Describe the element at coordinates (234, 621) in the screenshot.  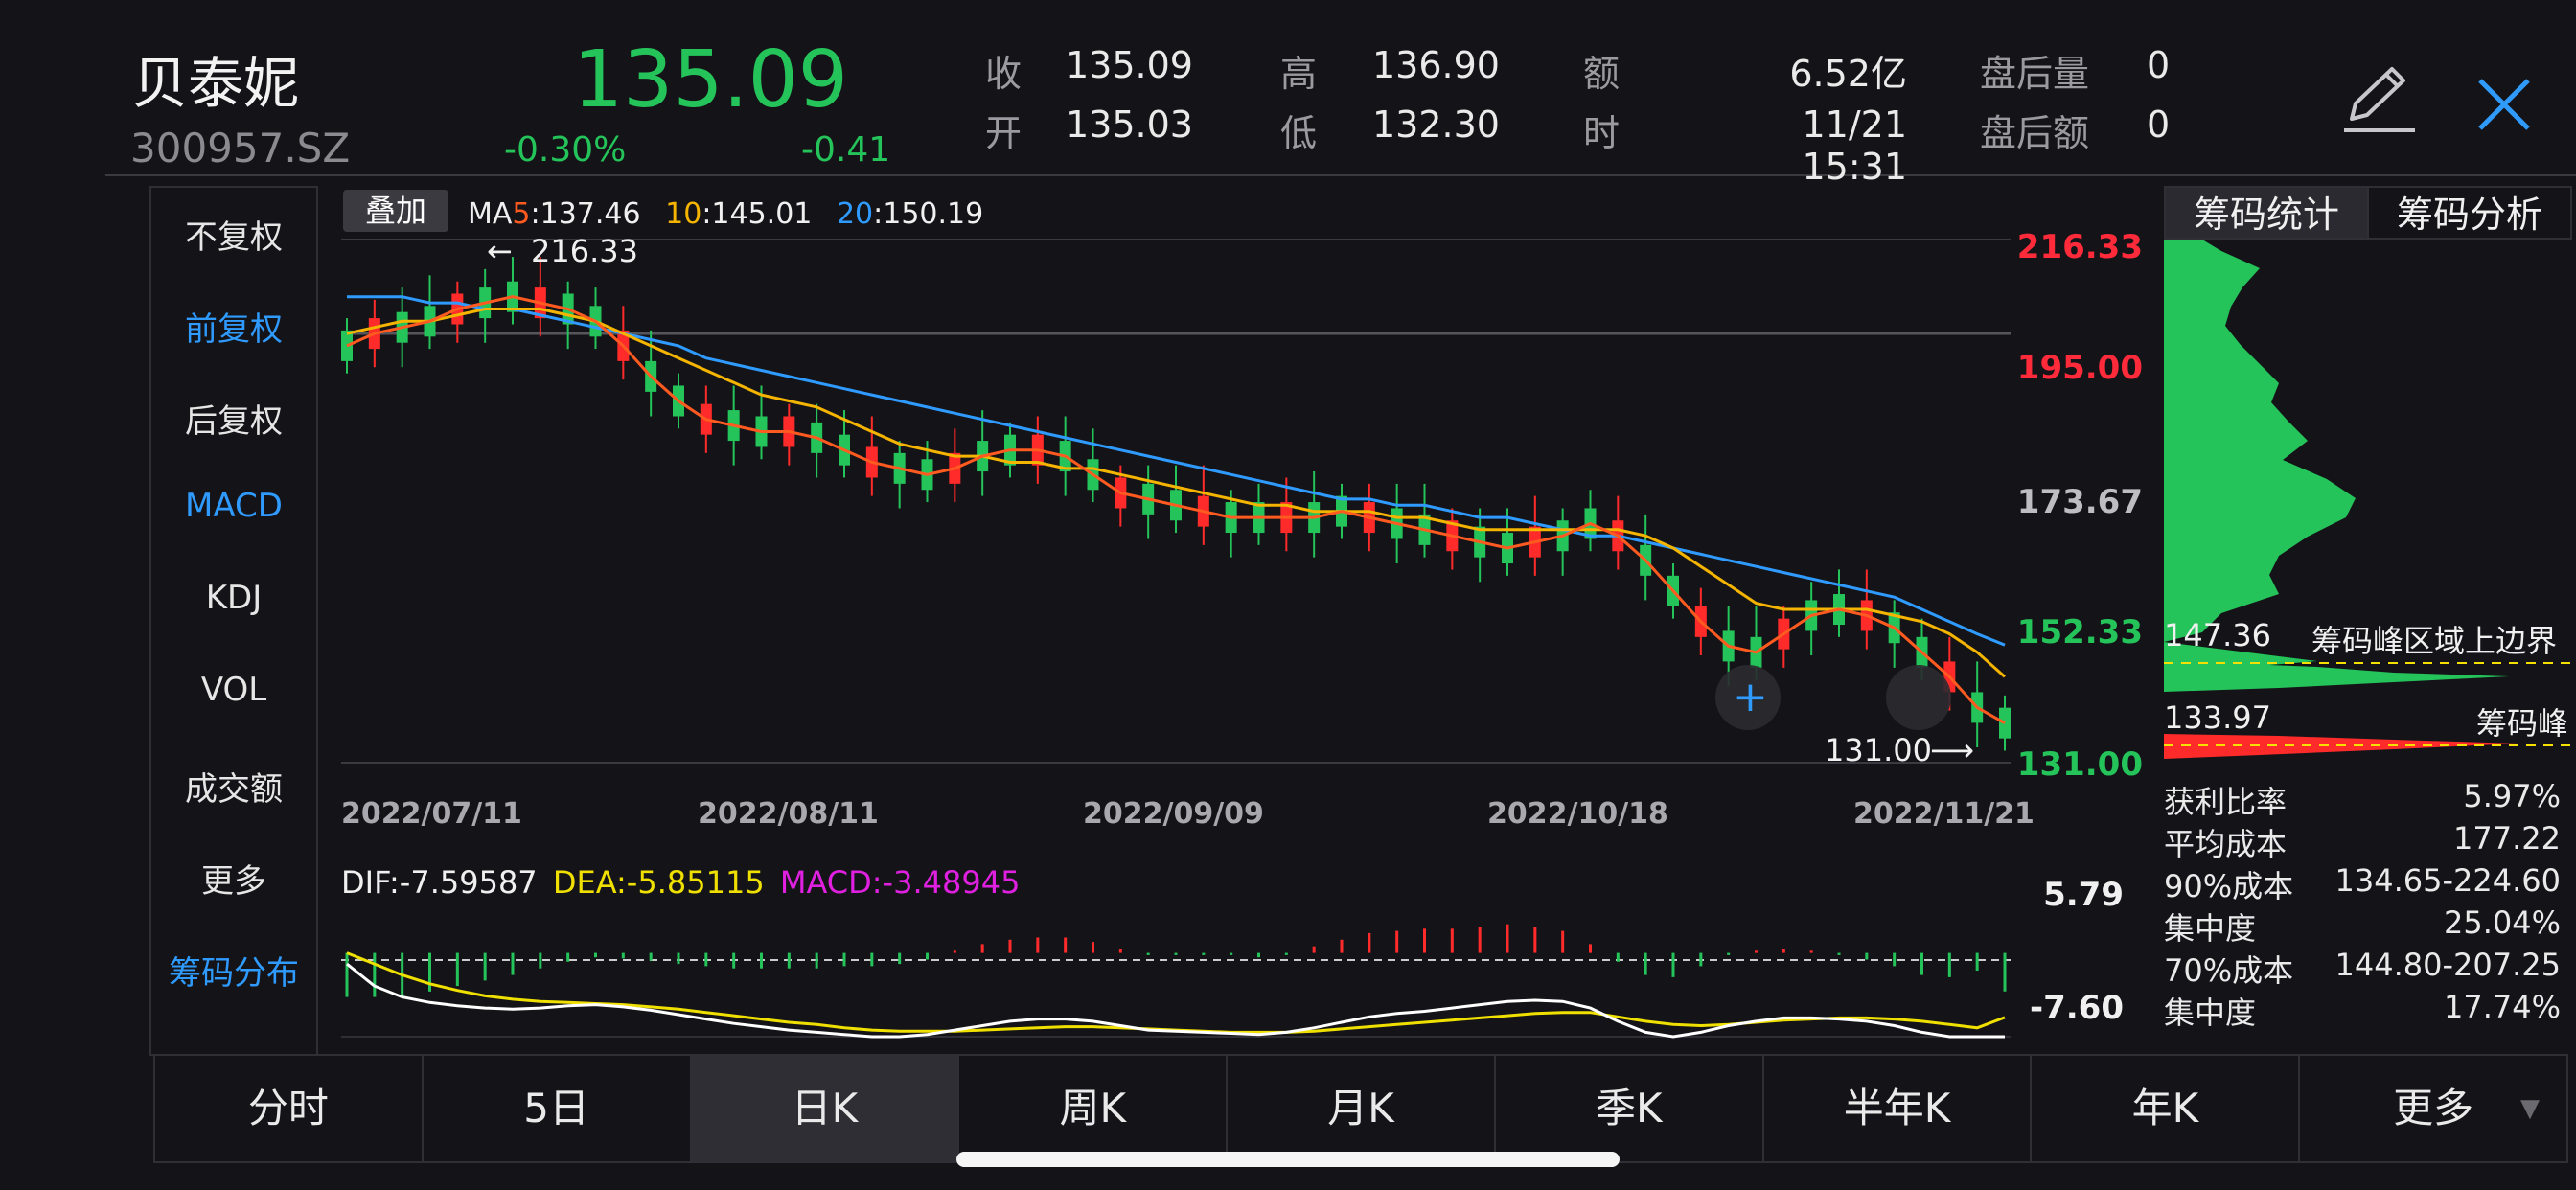
I see `left-menu: 不复权 前复权 后复权 MACD KDJ VOL 成交额 更多 筹码分布` at that location.